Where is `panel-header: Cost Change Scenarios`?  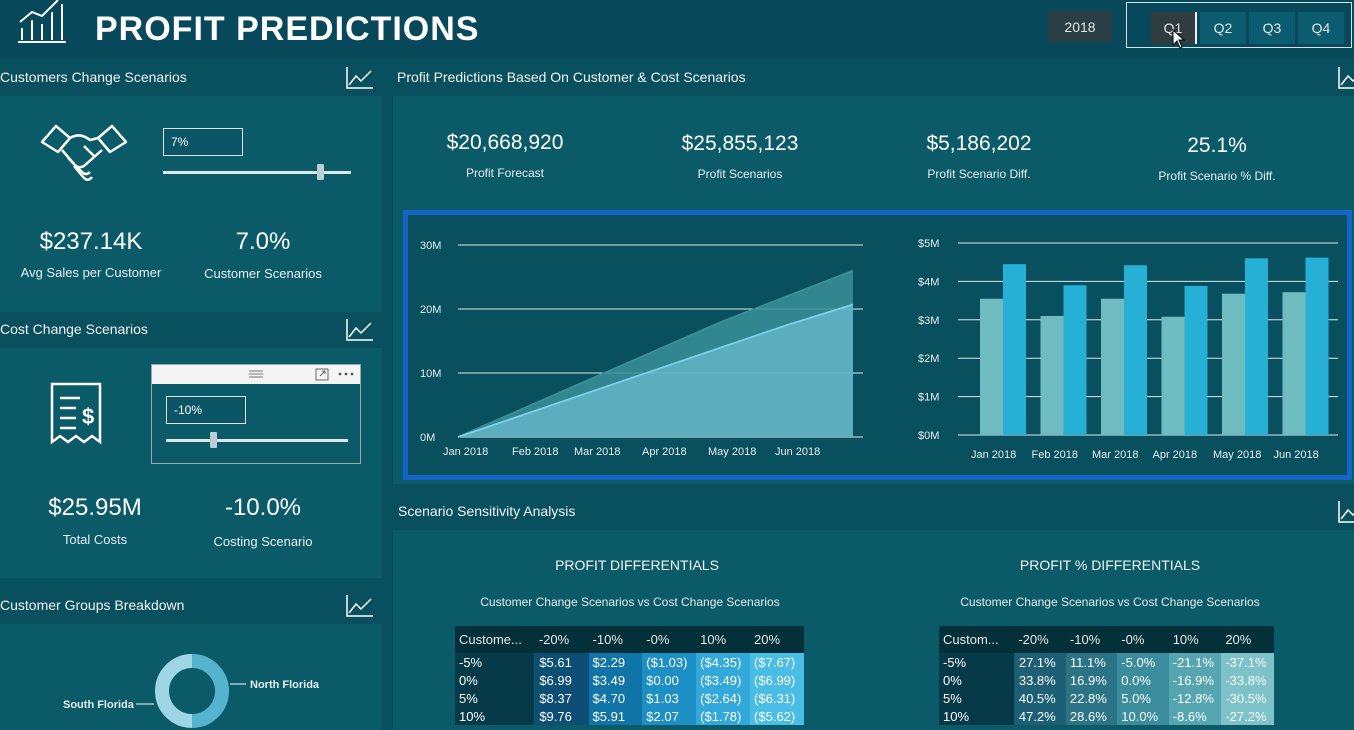
panel-header: Cost Change Scenarios is located at coordinates (191, 330).